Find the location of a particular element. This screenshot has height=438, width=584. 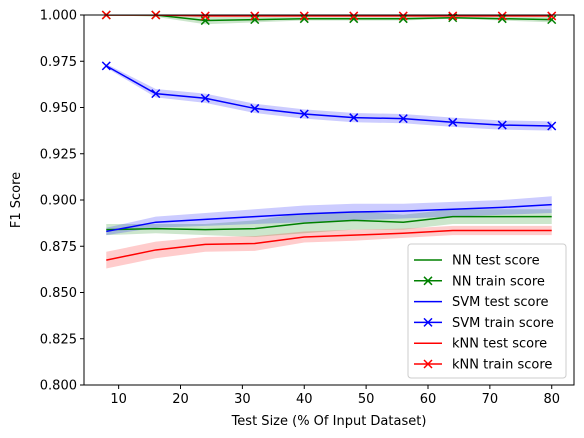

y-axis-label: F1 Score is located at coordinates (16, 200).